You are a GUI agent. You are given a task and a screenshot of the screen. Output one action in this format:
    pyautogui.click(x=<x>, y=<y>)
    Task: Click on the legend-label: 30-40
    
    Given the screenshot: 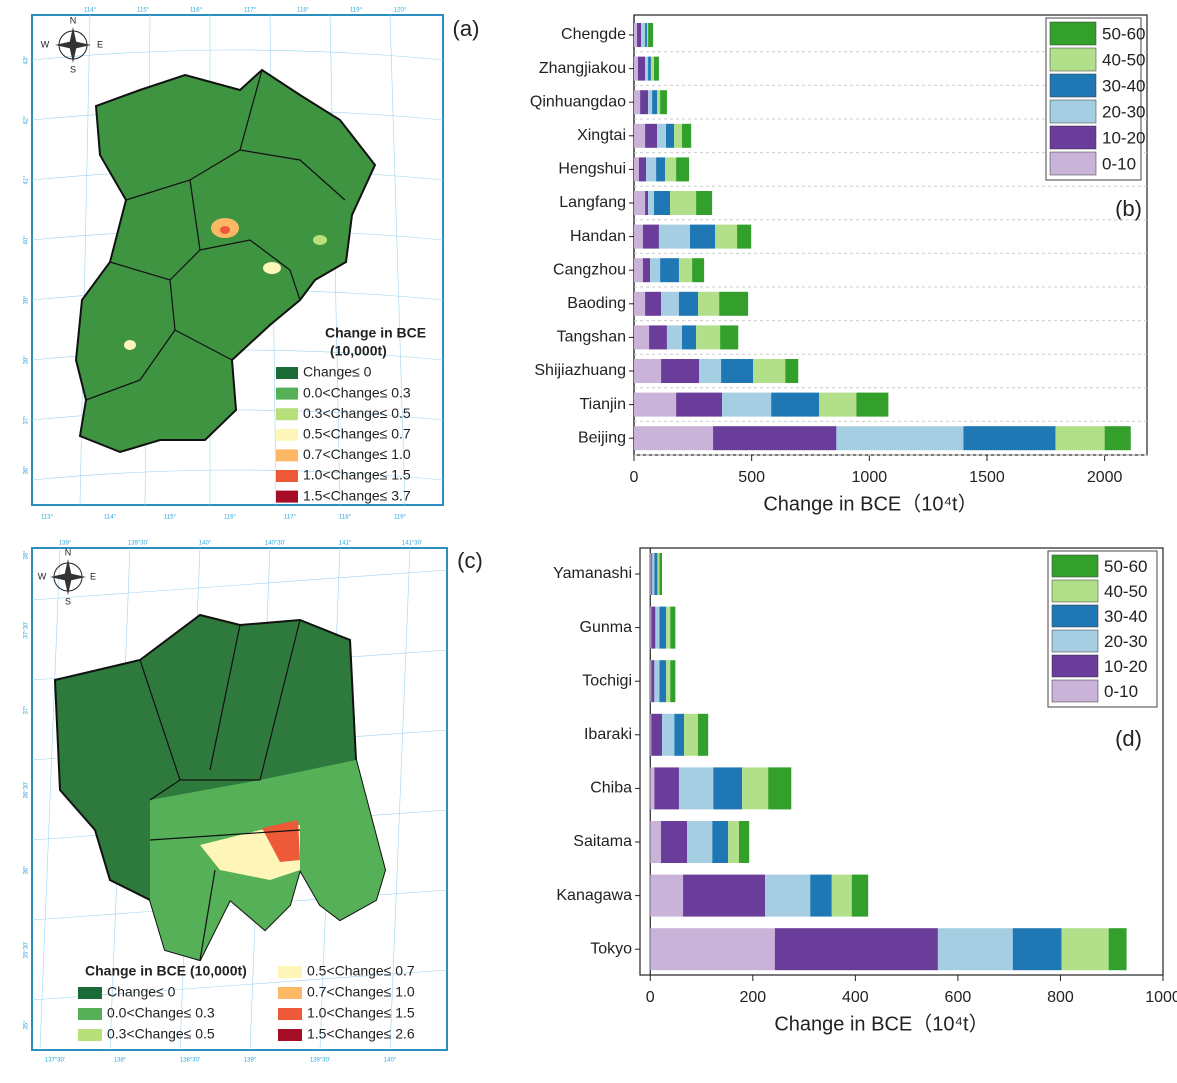 What is the action you would take?
    pyautogui.click(x=1123, y=85)
    